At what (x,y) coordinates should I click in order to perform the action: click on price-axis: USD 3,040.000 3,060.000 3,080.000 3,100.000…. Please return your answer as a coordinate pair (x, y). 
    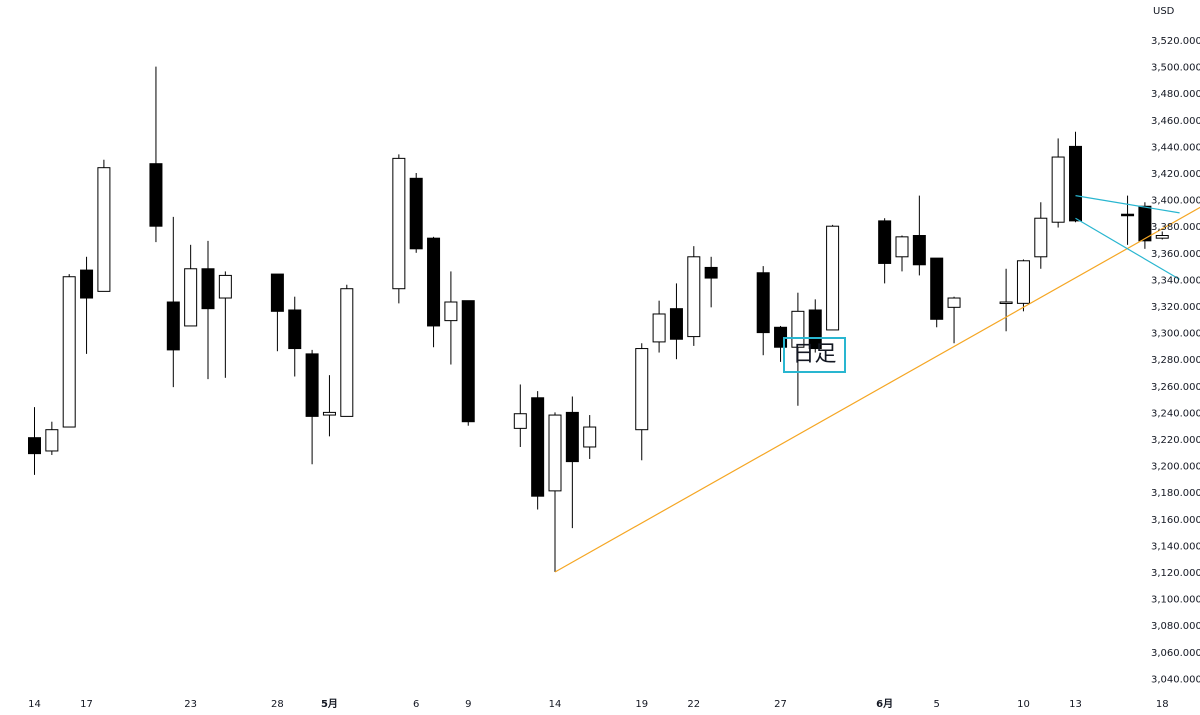
    Looking at the image, I should click on (1175, 345).